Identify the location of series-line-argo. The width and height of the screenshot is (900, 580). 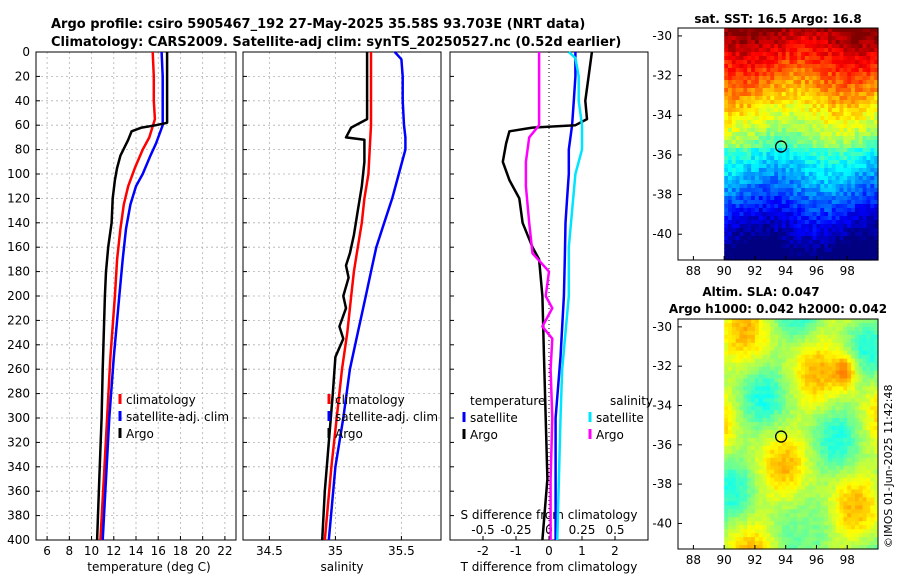
(132, 296).